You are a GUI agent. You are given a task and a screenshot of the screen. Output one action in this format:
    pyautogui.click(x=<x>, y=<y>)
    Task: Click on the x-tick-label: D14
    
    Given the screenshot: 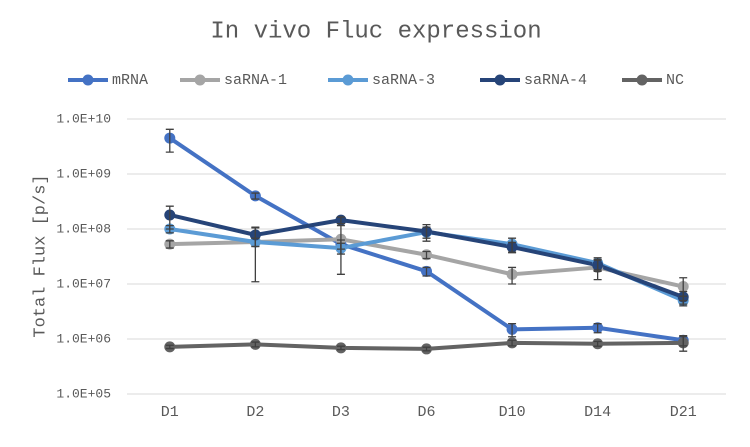 What is the action you would take?
    pyautogui.click(x=597, y=412)
    